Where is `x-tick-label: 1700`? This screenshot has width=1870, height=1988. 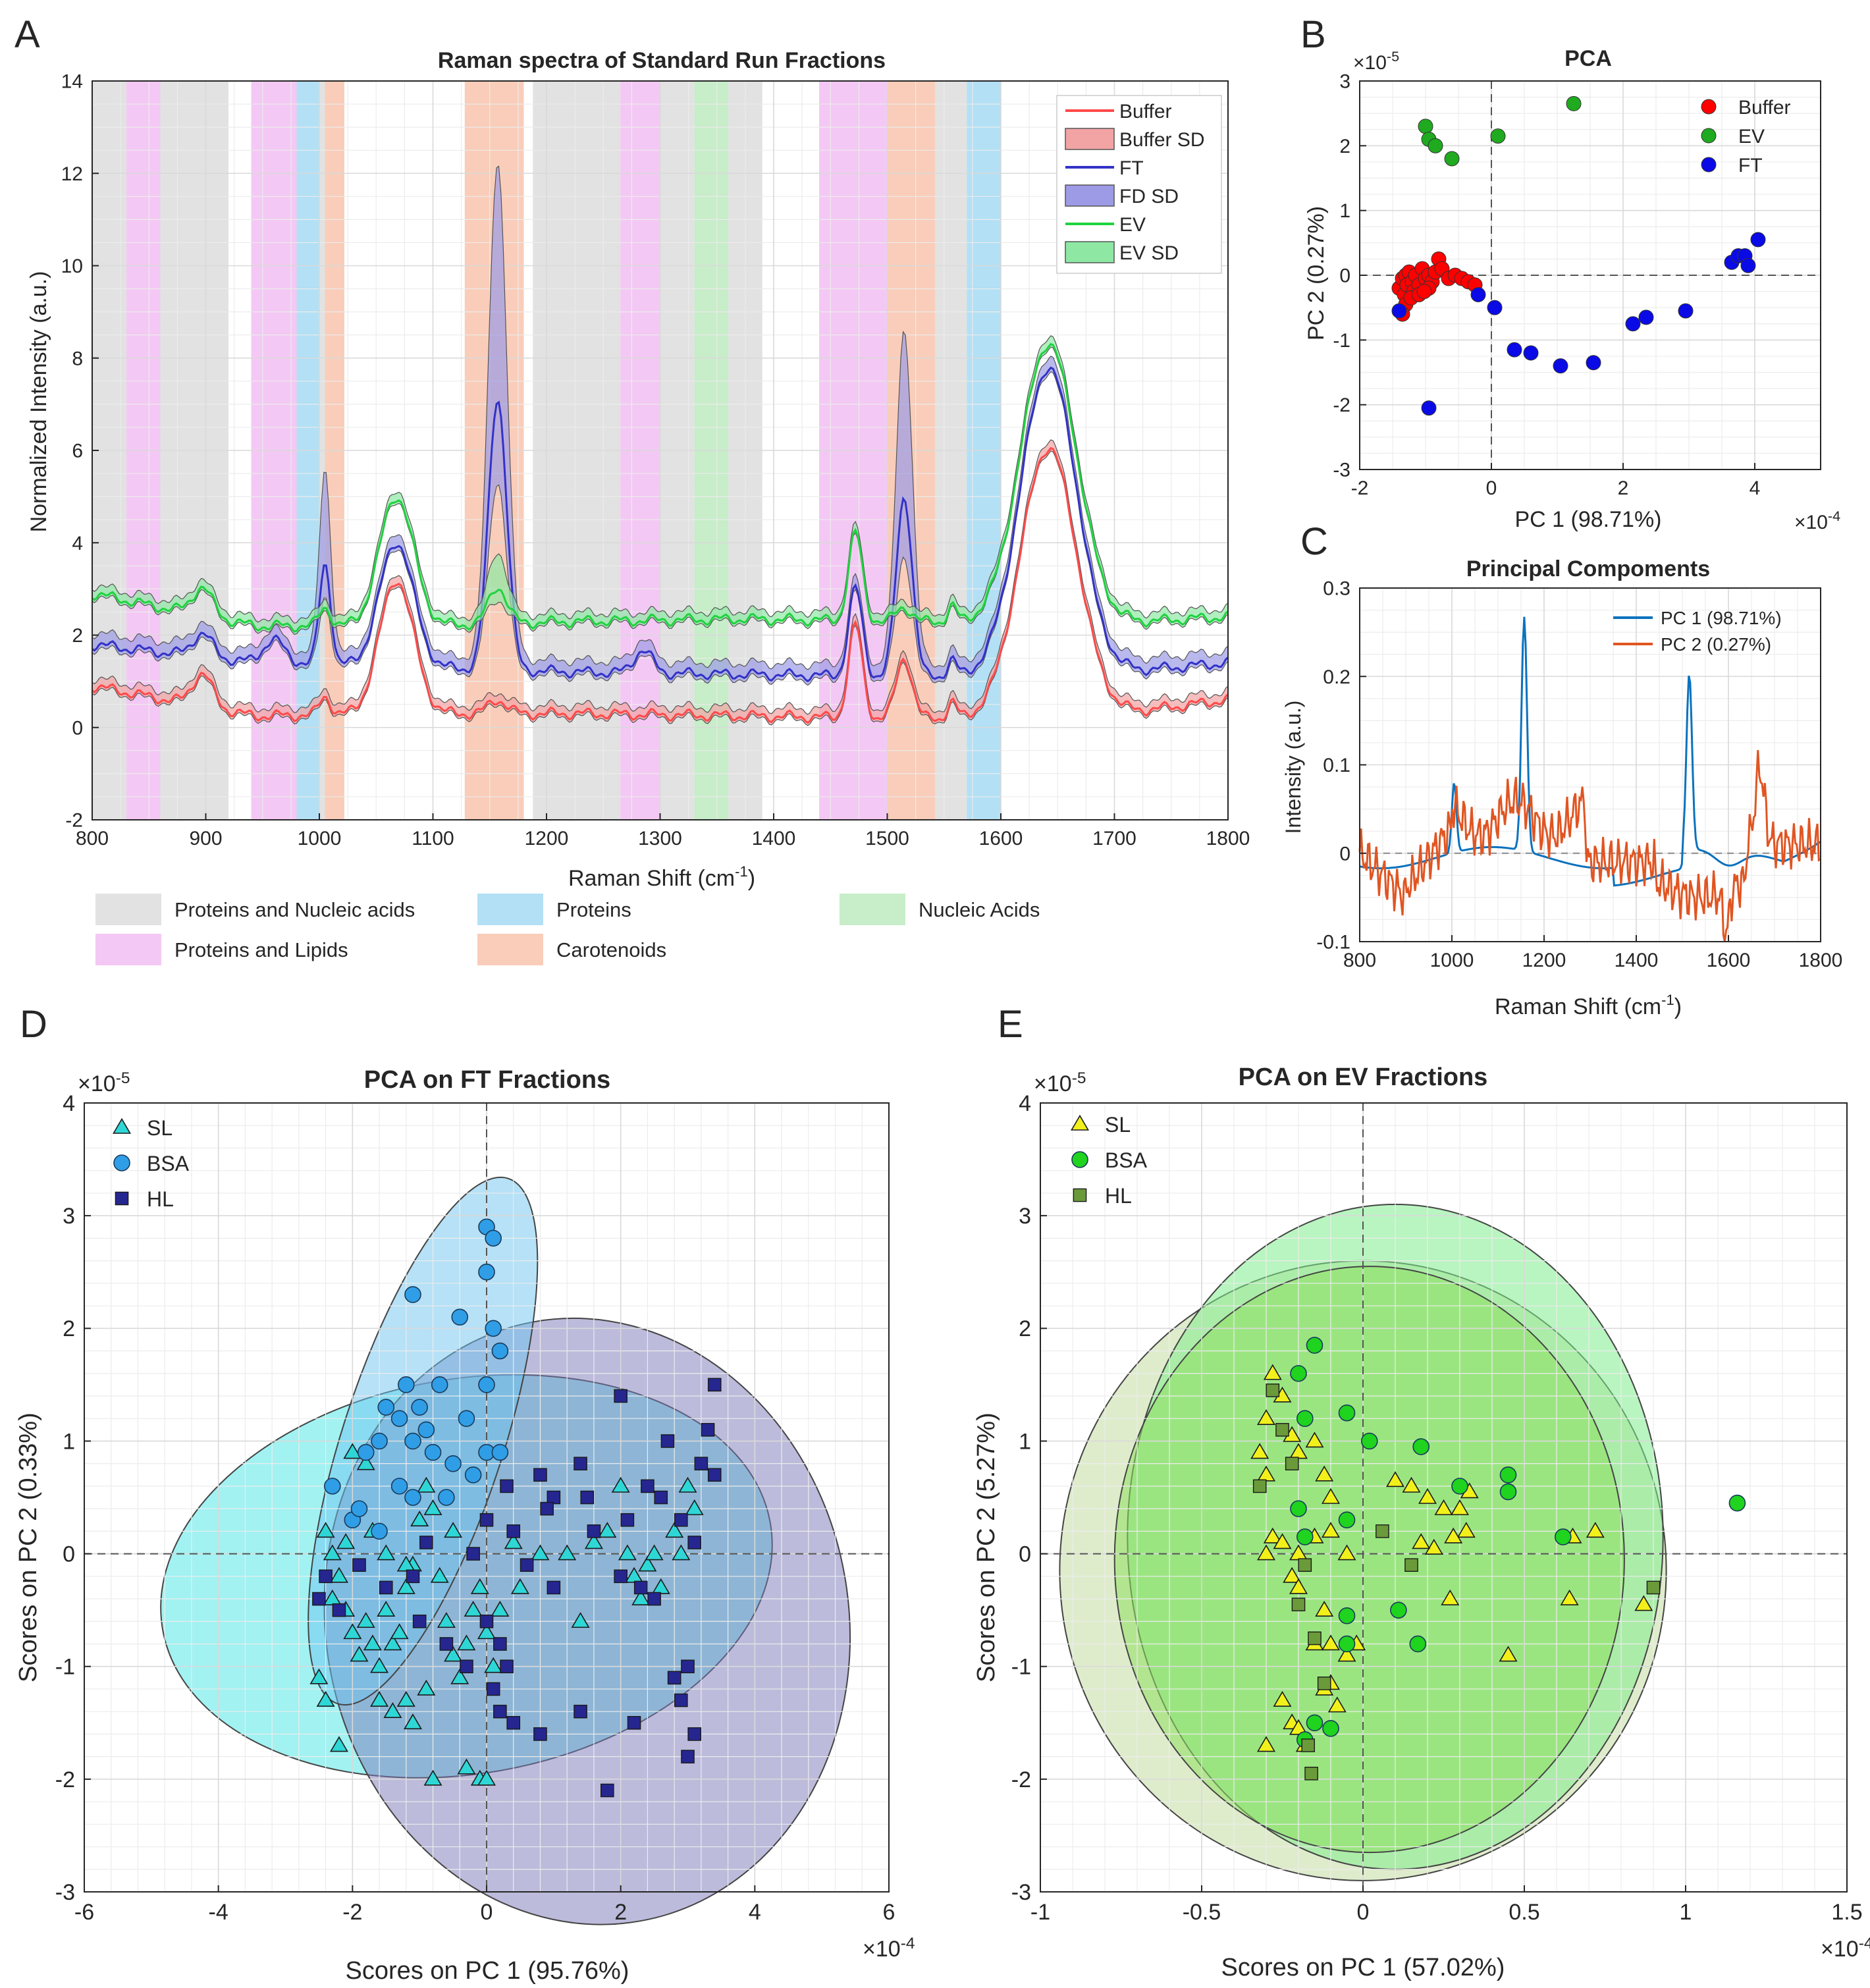 x-tick-label: 1700 is located at coordinates (1114, 838).